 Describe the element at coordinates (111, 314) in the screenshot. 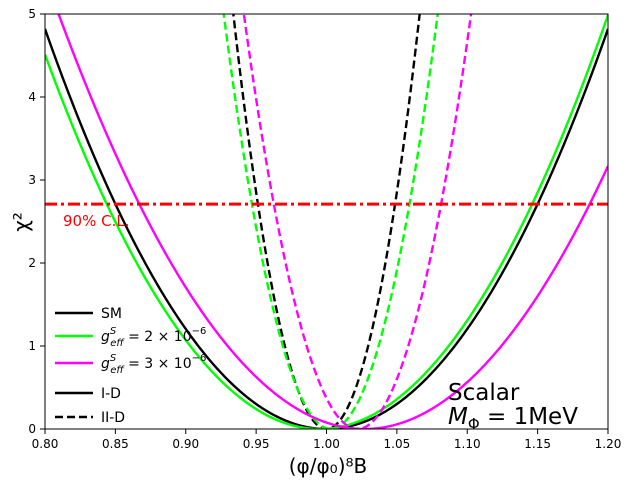

I see `legend-label-0: SM` at that location.